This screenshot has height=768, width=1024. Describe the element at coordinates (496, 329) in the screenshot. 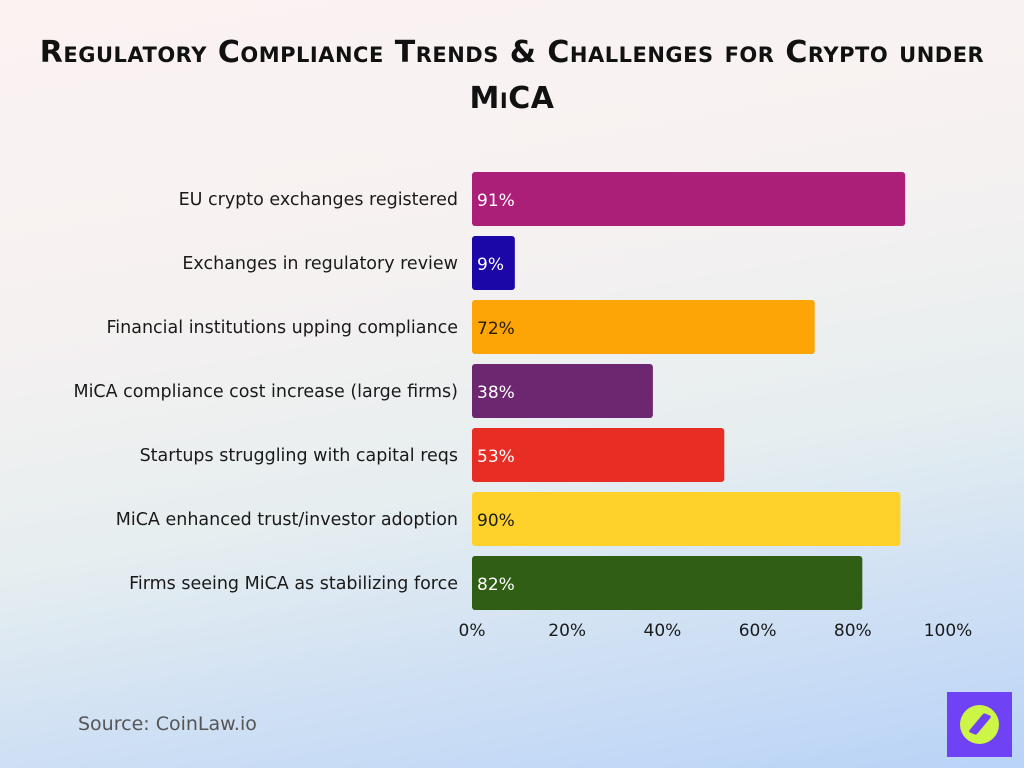

I see `data-label: 72%` at that location.